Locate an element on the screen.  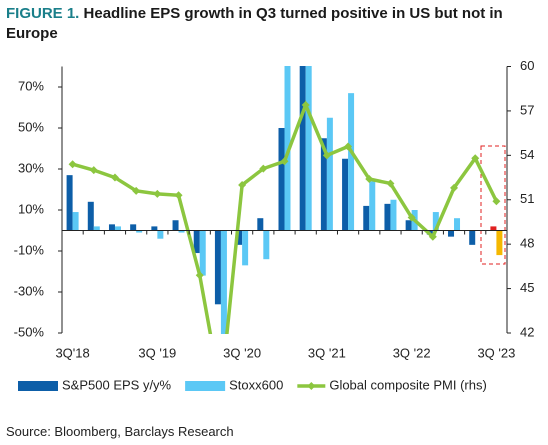
y2-tick-label: 60 is located at coordinates (527, 65).